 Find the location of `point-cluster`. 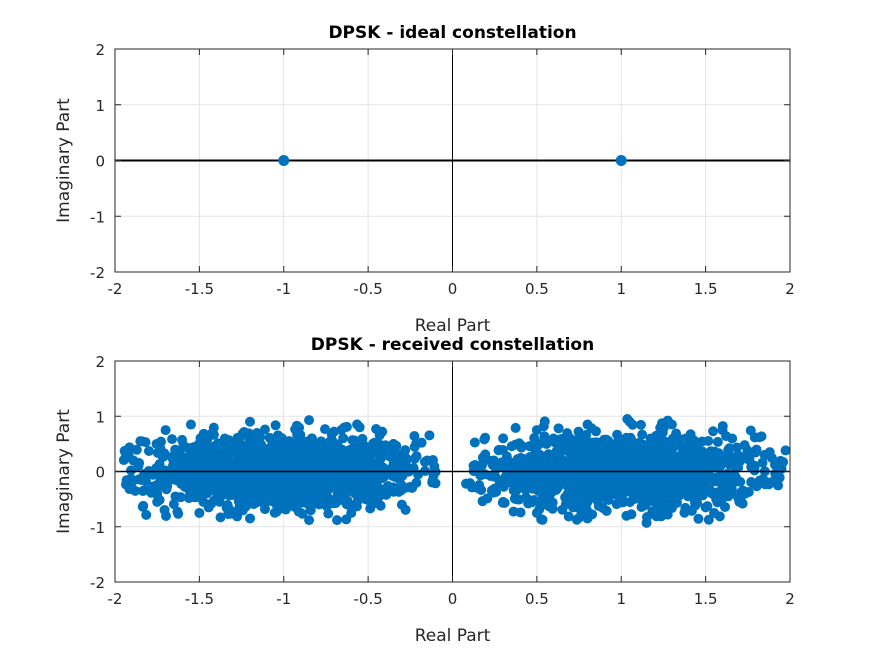

point-cluster is located at coordinates (628, 469).